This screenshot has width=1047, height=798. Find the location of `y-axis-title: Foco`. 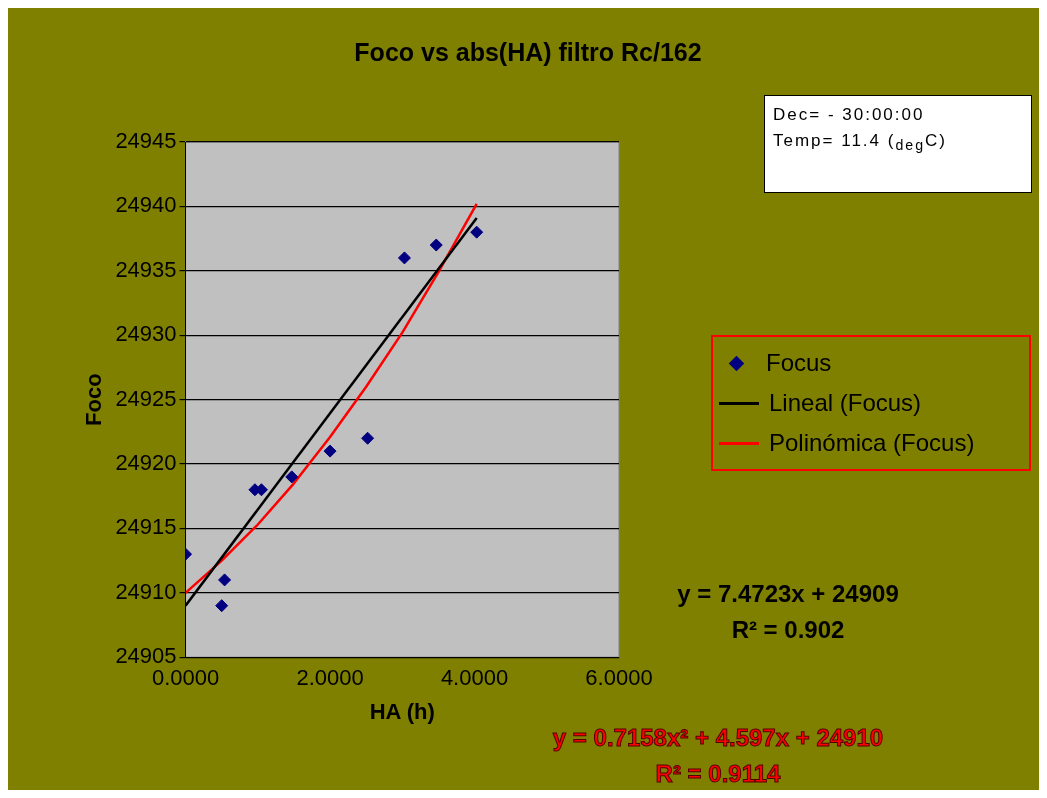

y-axis-title: Foco is located at coordinates (94, 399).